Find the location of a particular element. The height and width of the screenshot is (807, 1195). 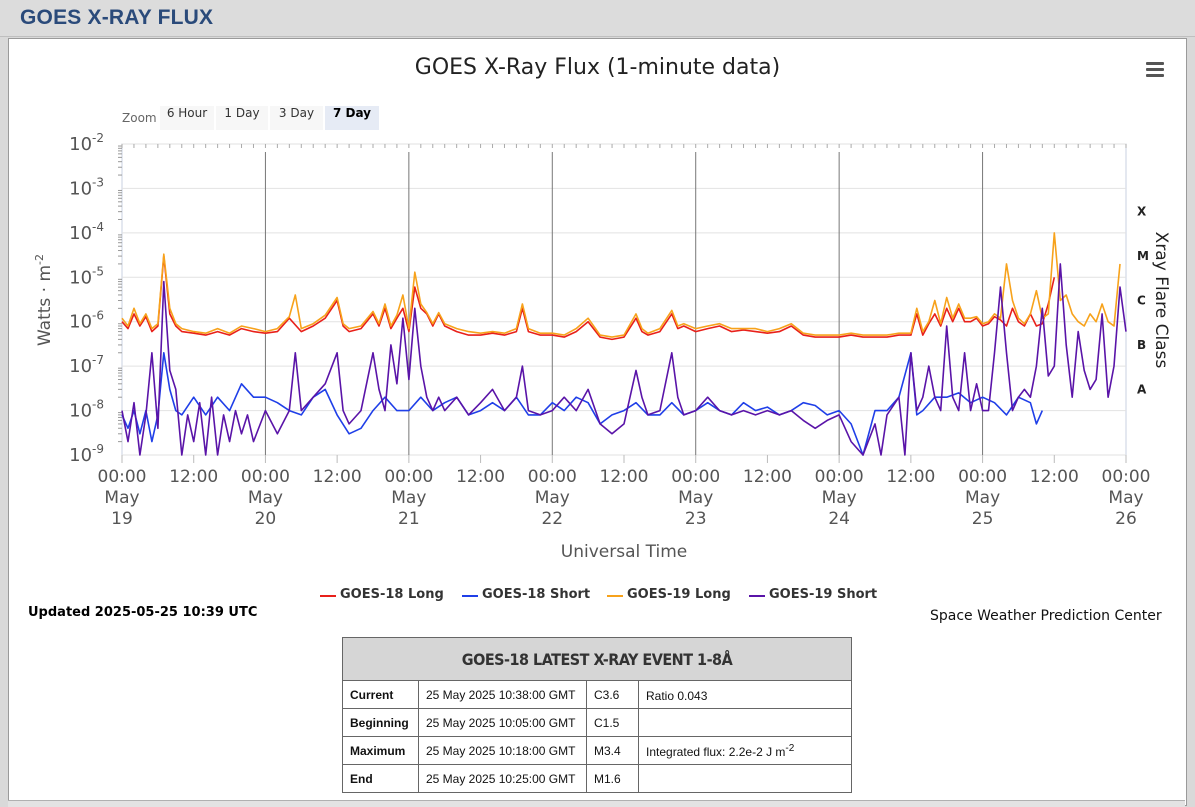

legend-label: GOES-19 Long is located at coordinates (679, 594).